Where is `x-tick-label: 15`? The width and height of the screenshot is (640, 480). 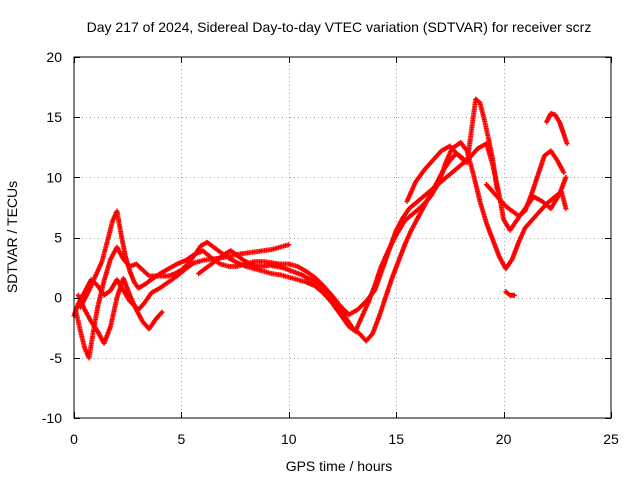 x-tick-label: 15 is located at coordinates (396, 439).